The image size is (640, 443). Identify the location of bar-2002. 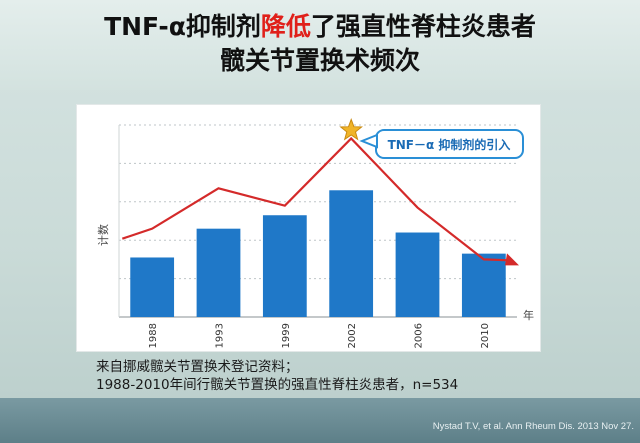
(351, 253).